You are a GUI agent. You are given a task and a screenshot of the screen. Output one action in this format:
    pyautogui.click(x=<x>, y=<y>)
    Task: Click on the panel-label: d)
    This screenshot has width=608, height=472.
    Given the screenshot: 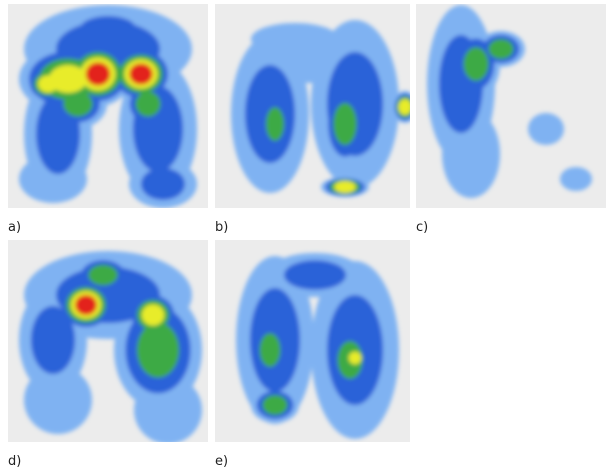 What is the action you would take?
    pyautogui.click(x=14, y=461)
    